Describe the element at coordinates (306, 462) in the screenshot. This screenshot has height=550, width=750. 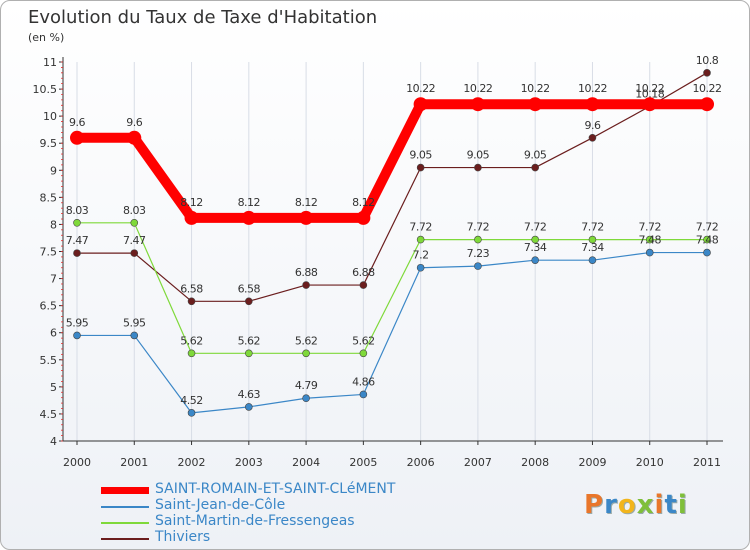
I see `x-tick-label: 2004` at that location.